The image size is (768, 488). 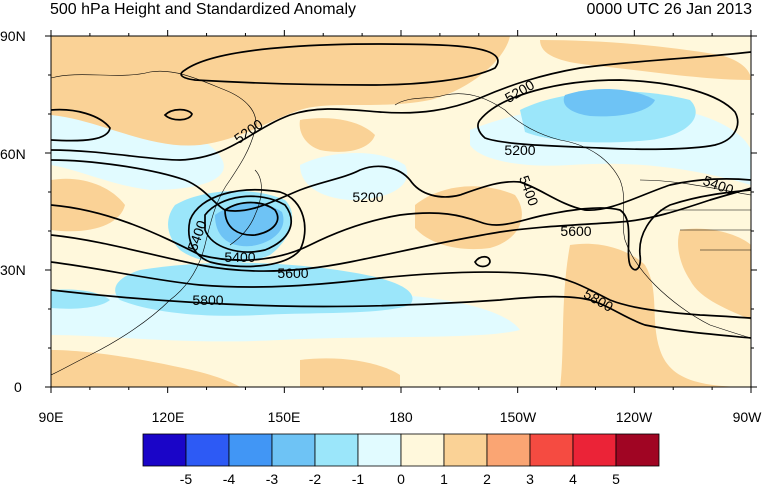 I want to click on contour-5400-south, so click(x=298, y=233).